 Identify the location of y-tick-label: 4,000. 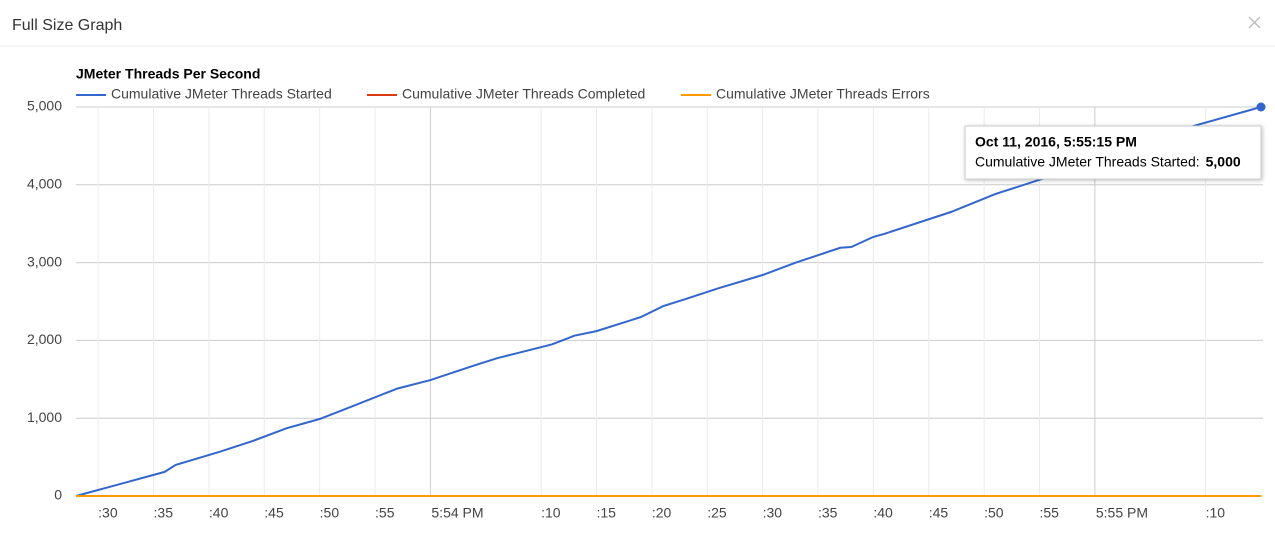
(44, 184).